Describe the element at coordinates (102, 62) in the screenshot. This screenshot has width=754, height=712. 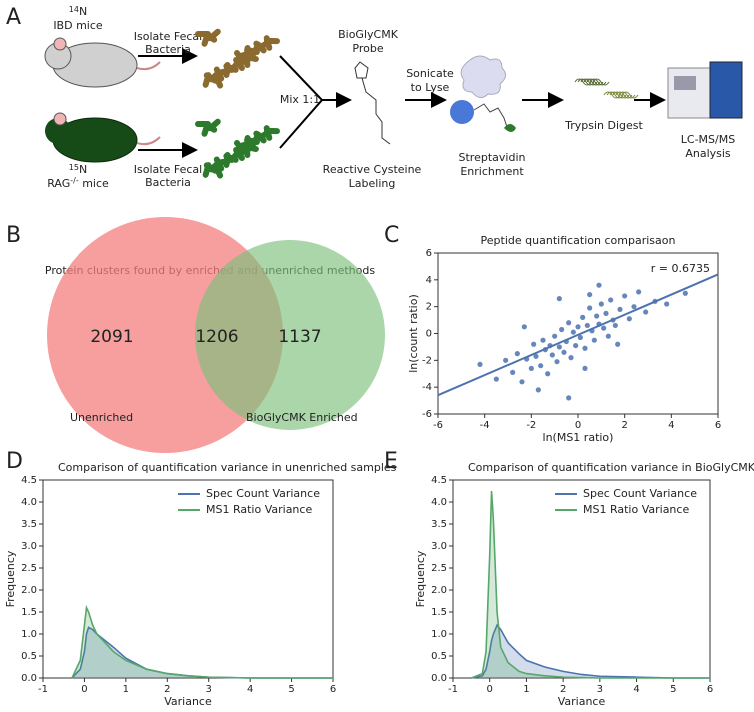
I see `mouse-gray` at that location.